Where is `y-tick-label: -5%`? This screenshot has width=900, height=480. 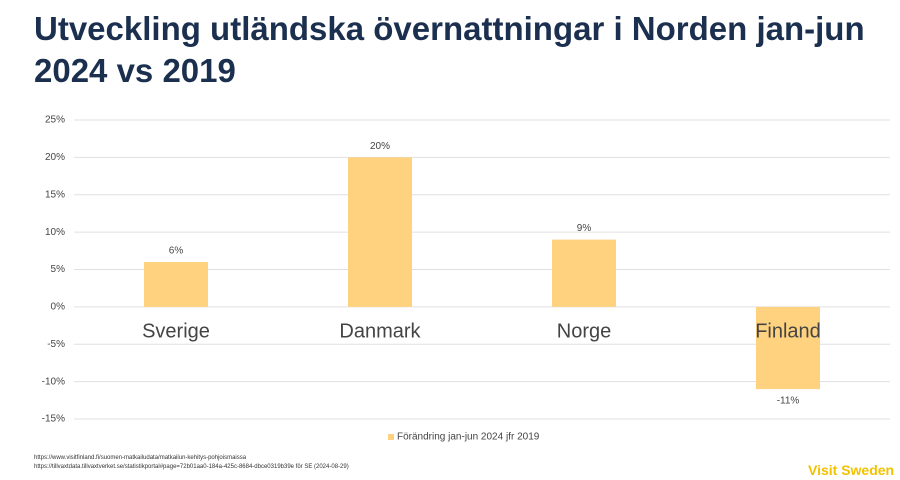
y-tick-label: -5% is located at coordinates (56, 344).